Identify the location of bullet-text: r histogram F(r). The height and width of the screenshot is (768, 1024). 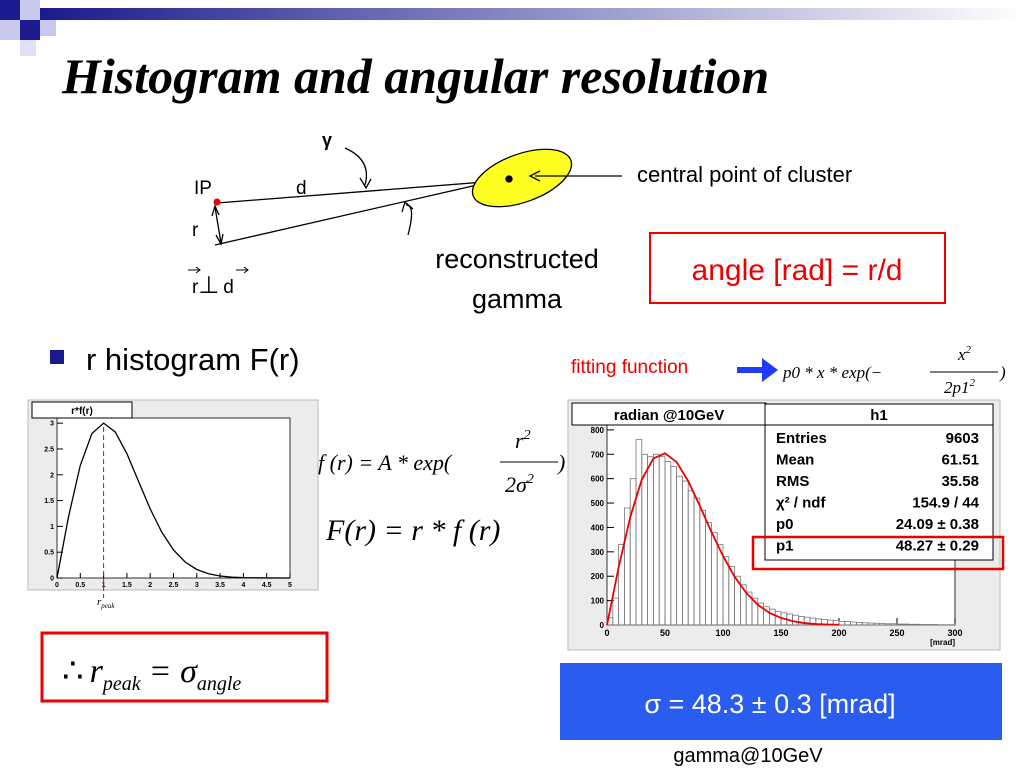
(193, 359).